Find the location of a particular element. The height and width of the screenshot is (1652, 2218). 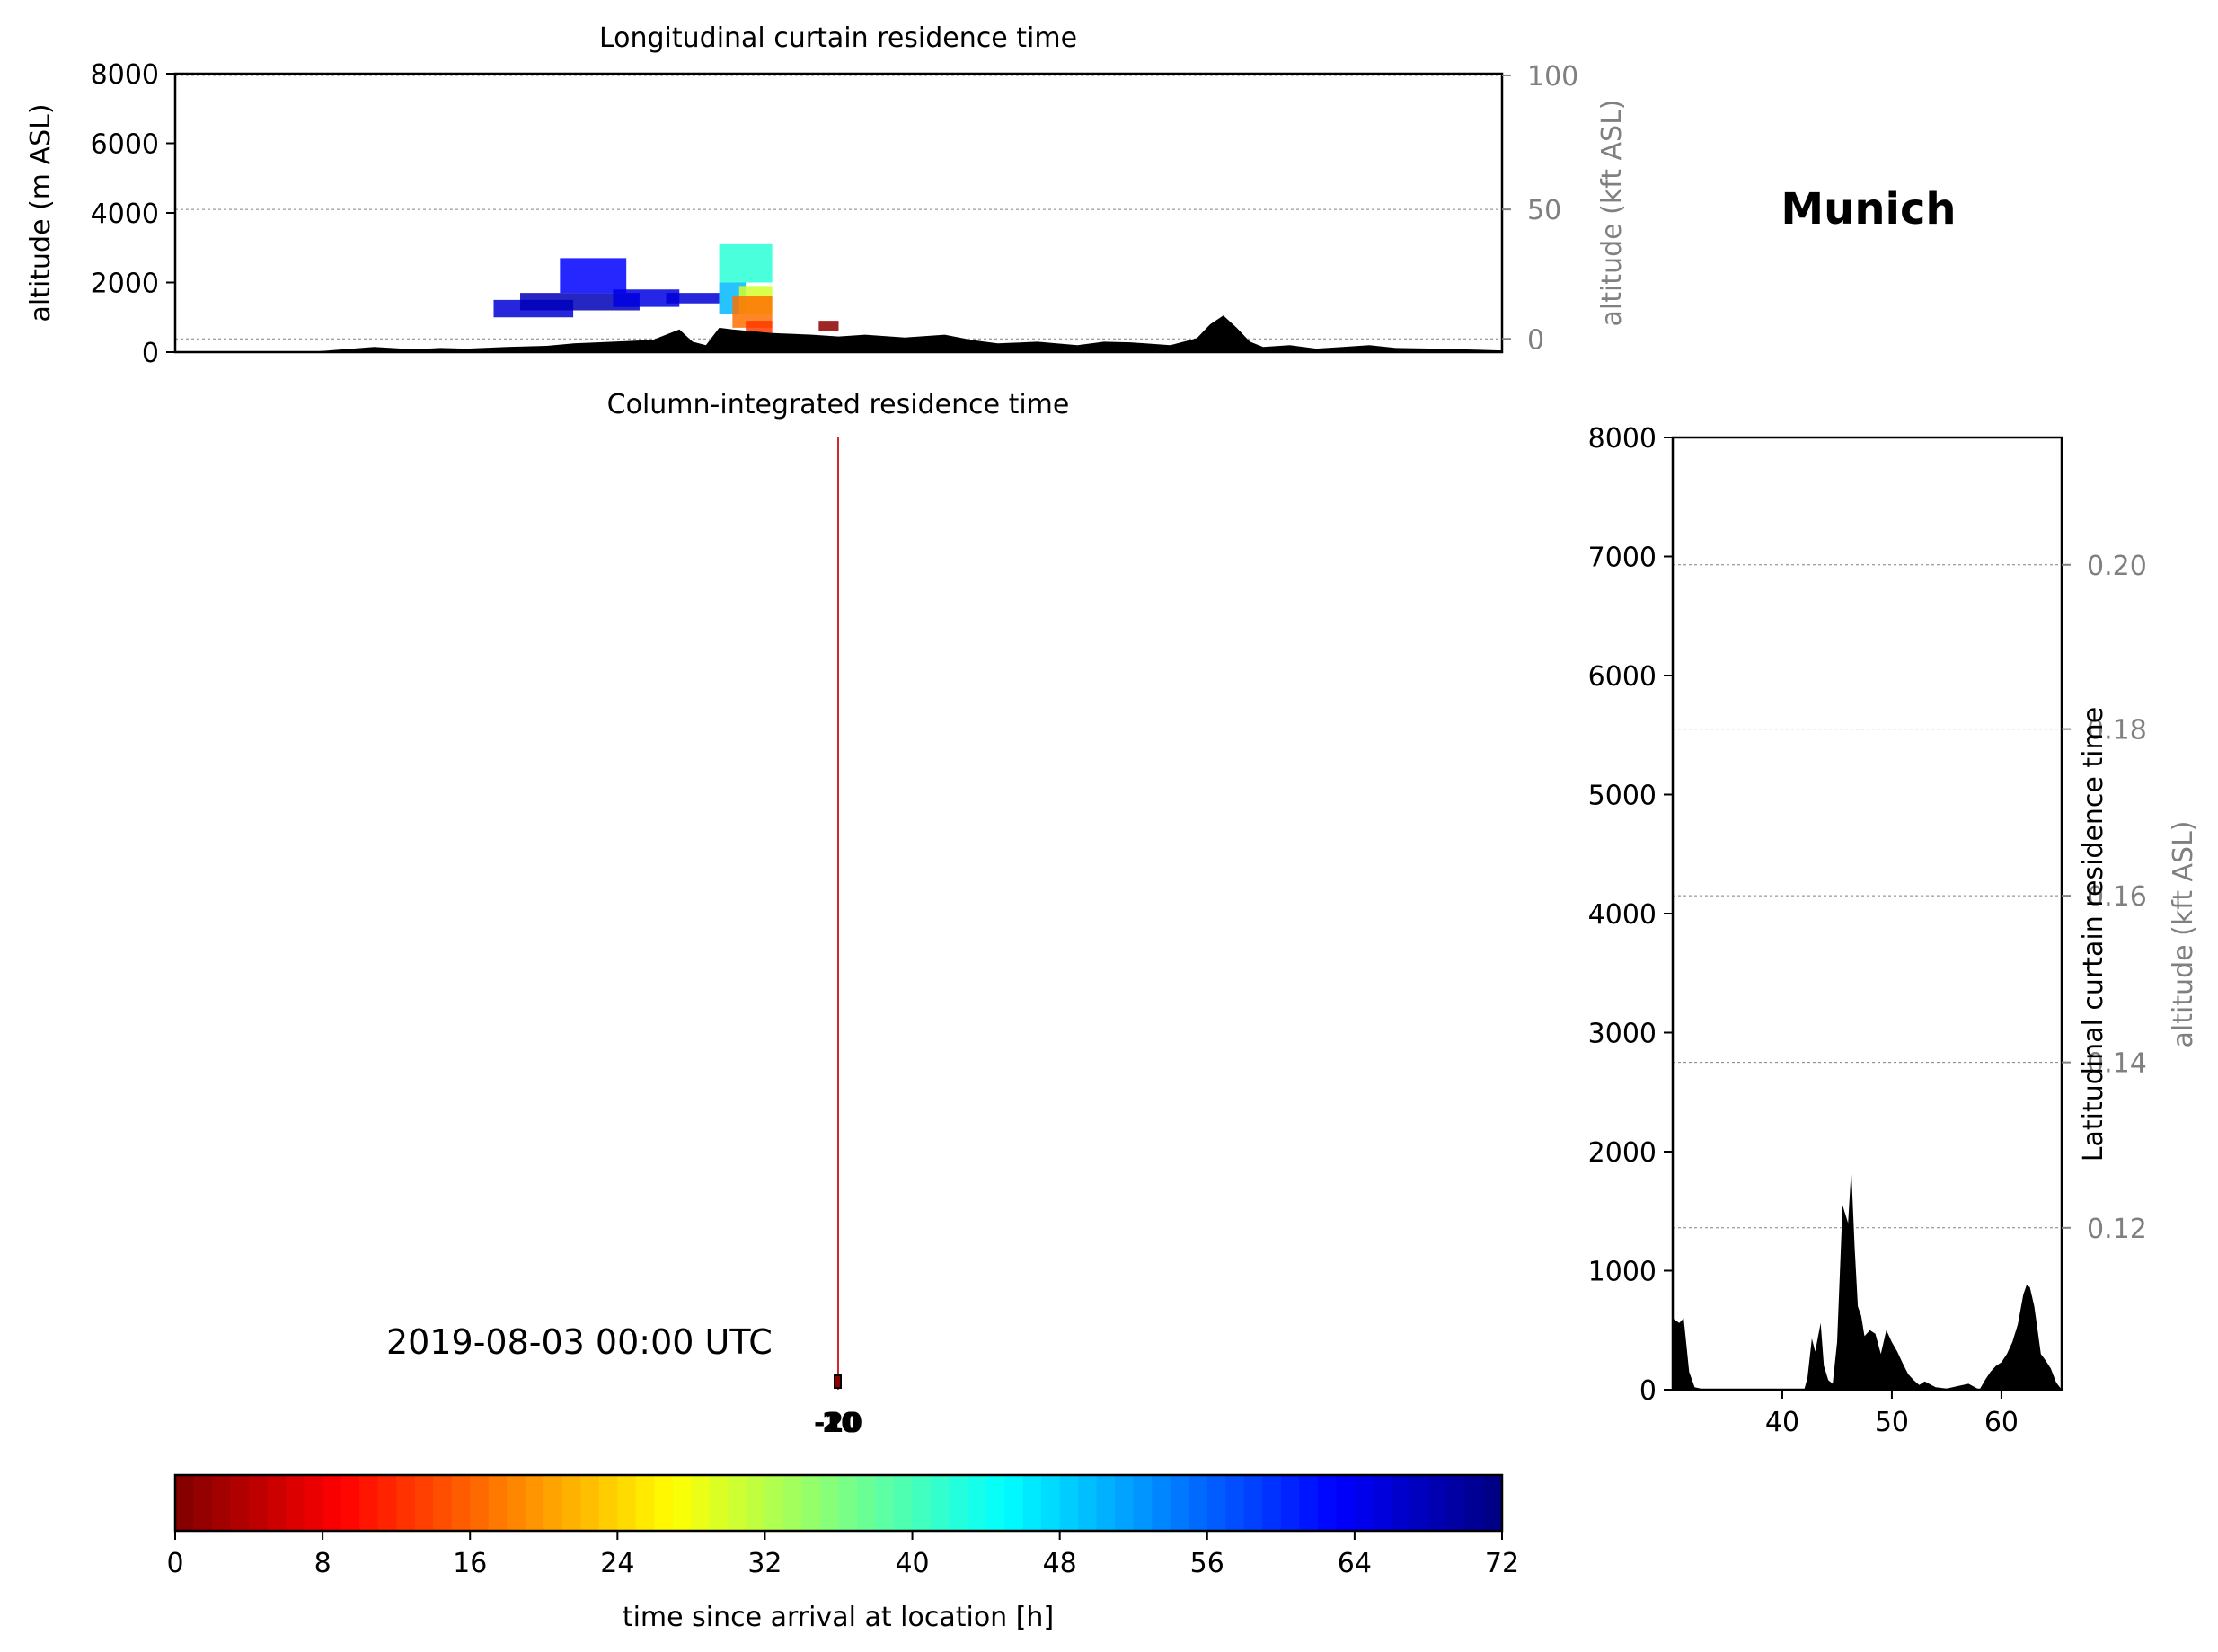

latitudinal-terrain is located at coordinates (1867, 1279).